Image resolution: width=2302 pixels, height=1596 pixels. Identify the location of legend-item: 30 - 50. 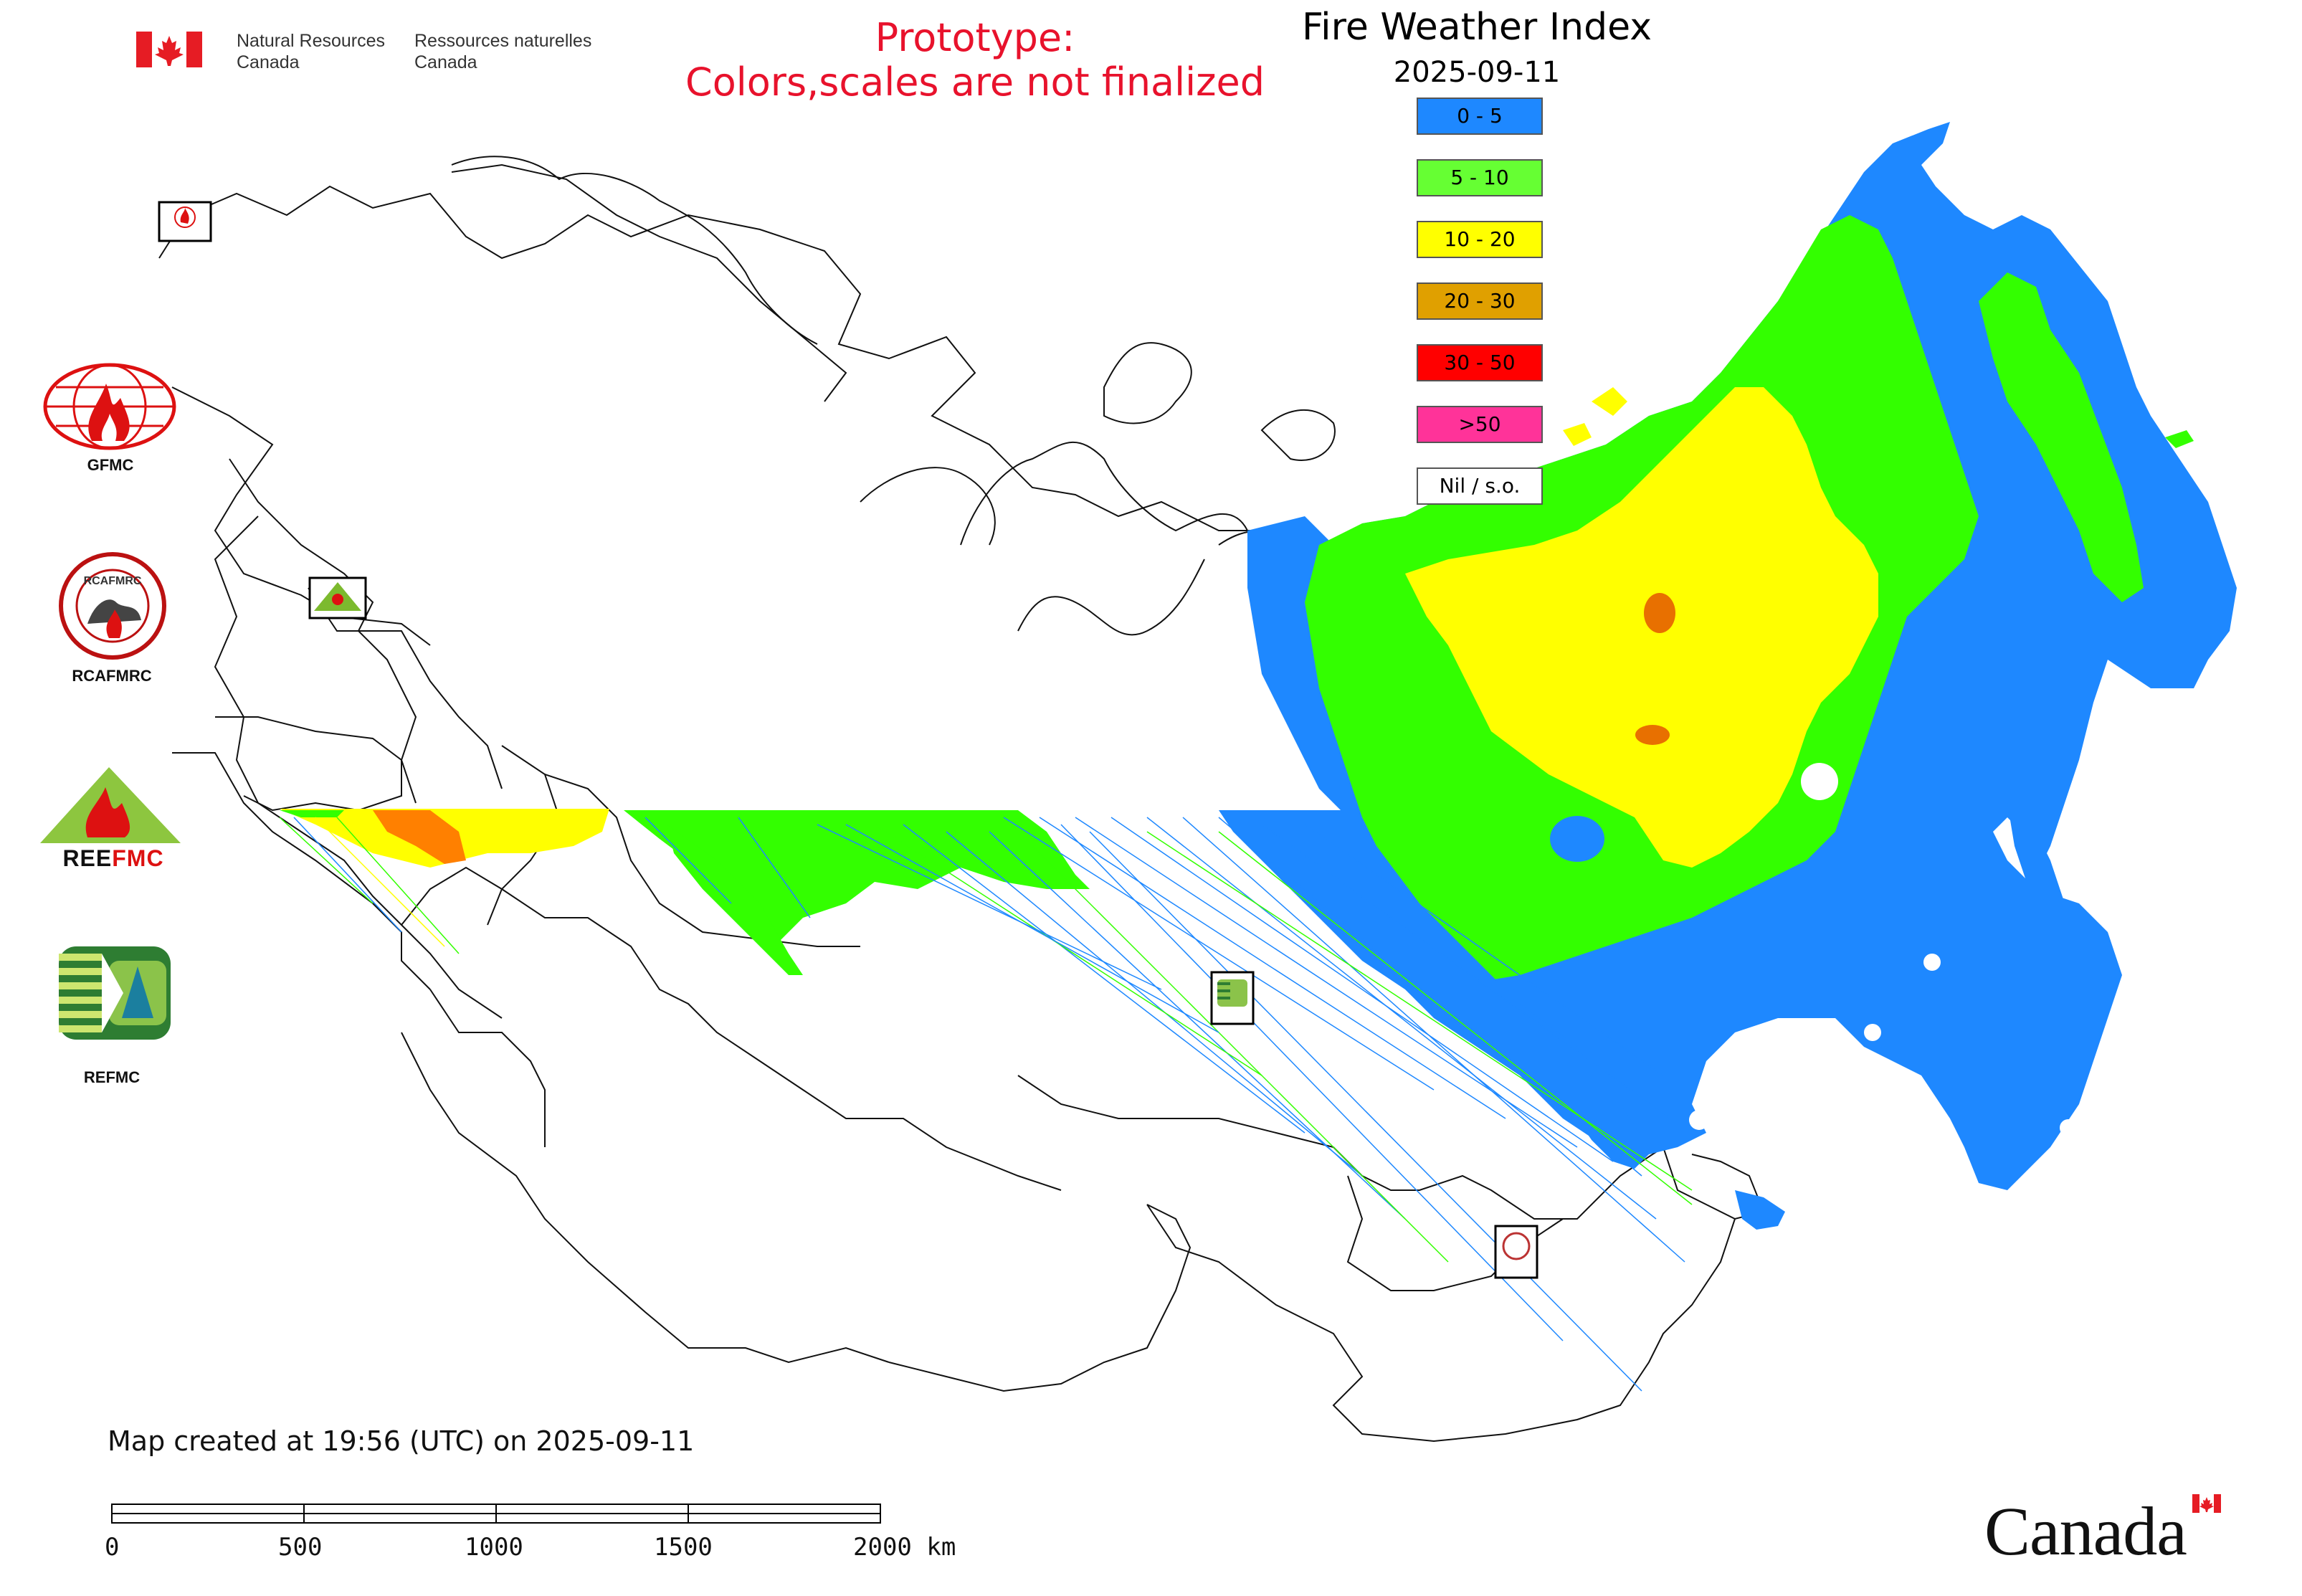
(1480, 362).